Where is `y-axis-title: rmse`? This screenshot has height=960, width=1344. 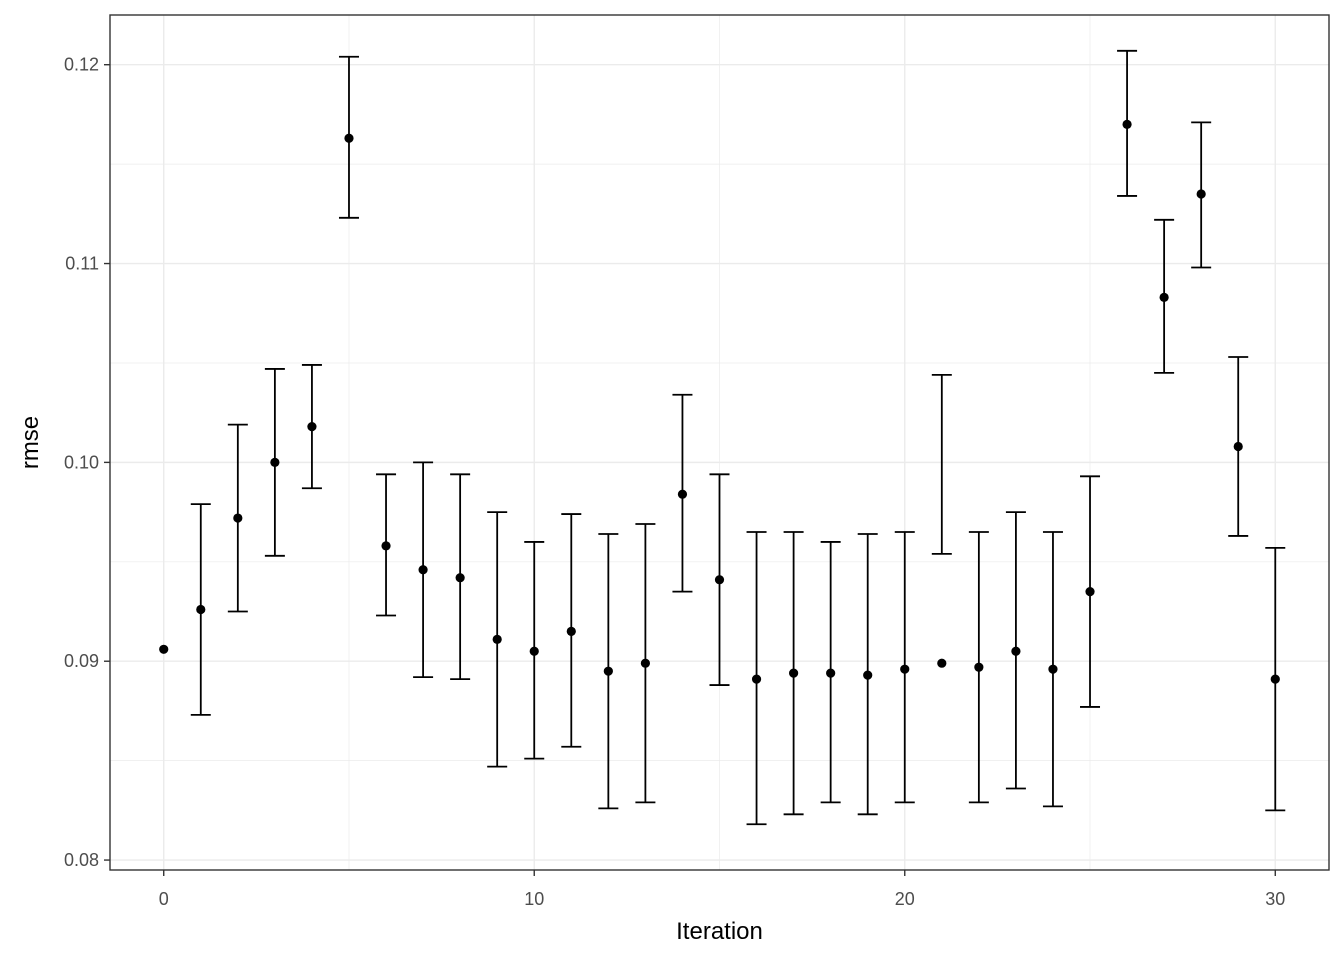 y-axis-title: rmse is located at coordinates (30, 442).